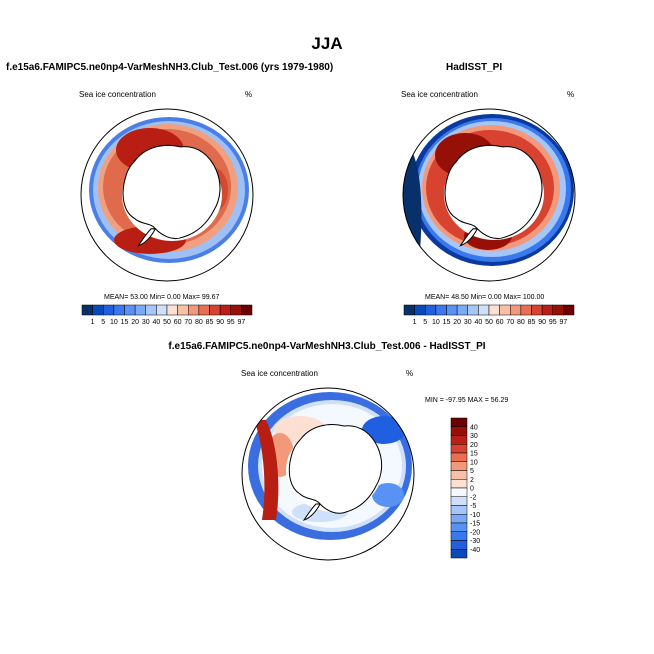 This screenshot has width=654, height=654. Describe the element at coordinates (475, 550) in the screenshot. I see `panel-3-colorbar-tick-label: -40` at that location.